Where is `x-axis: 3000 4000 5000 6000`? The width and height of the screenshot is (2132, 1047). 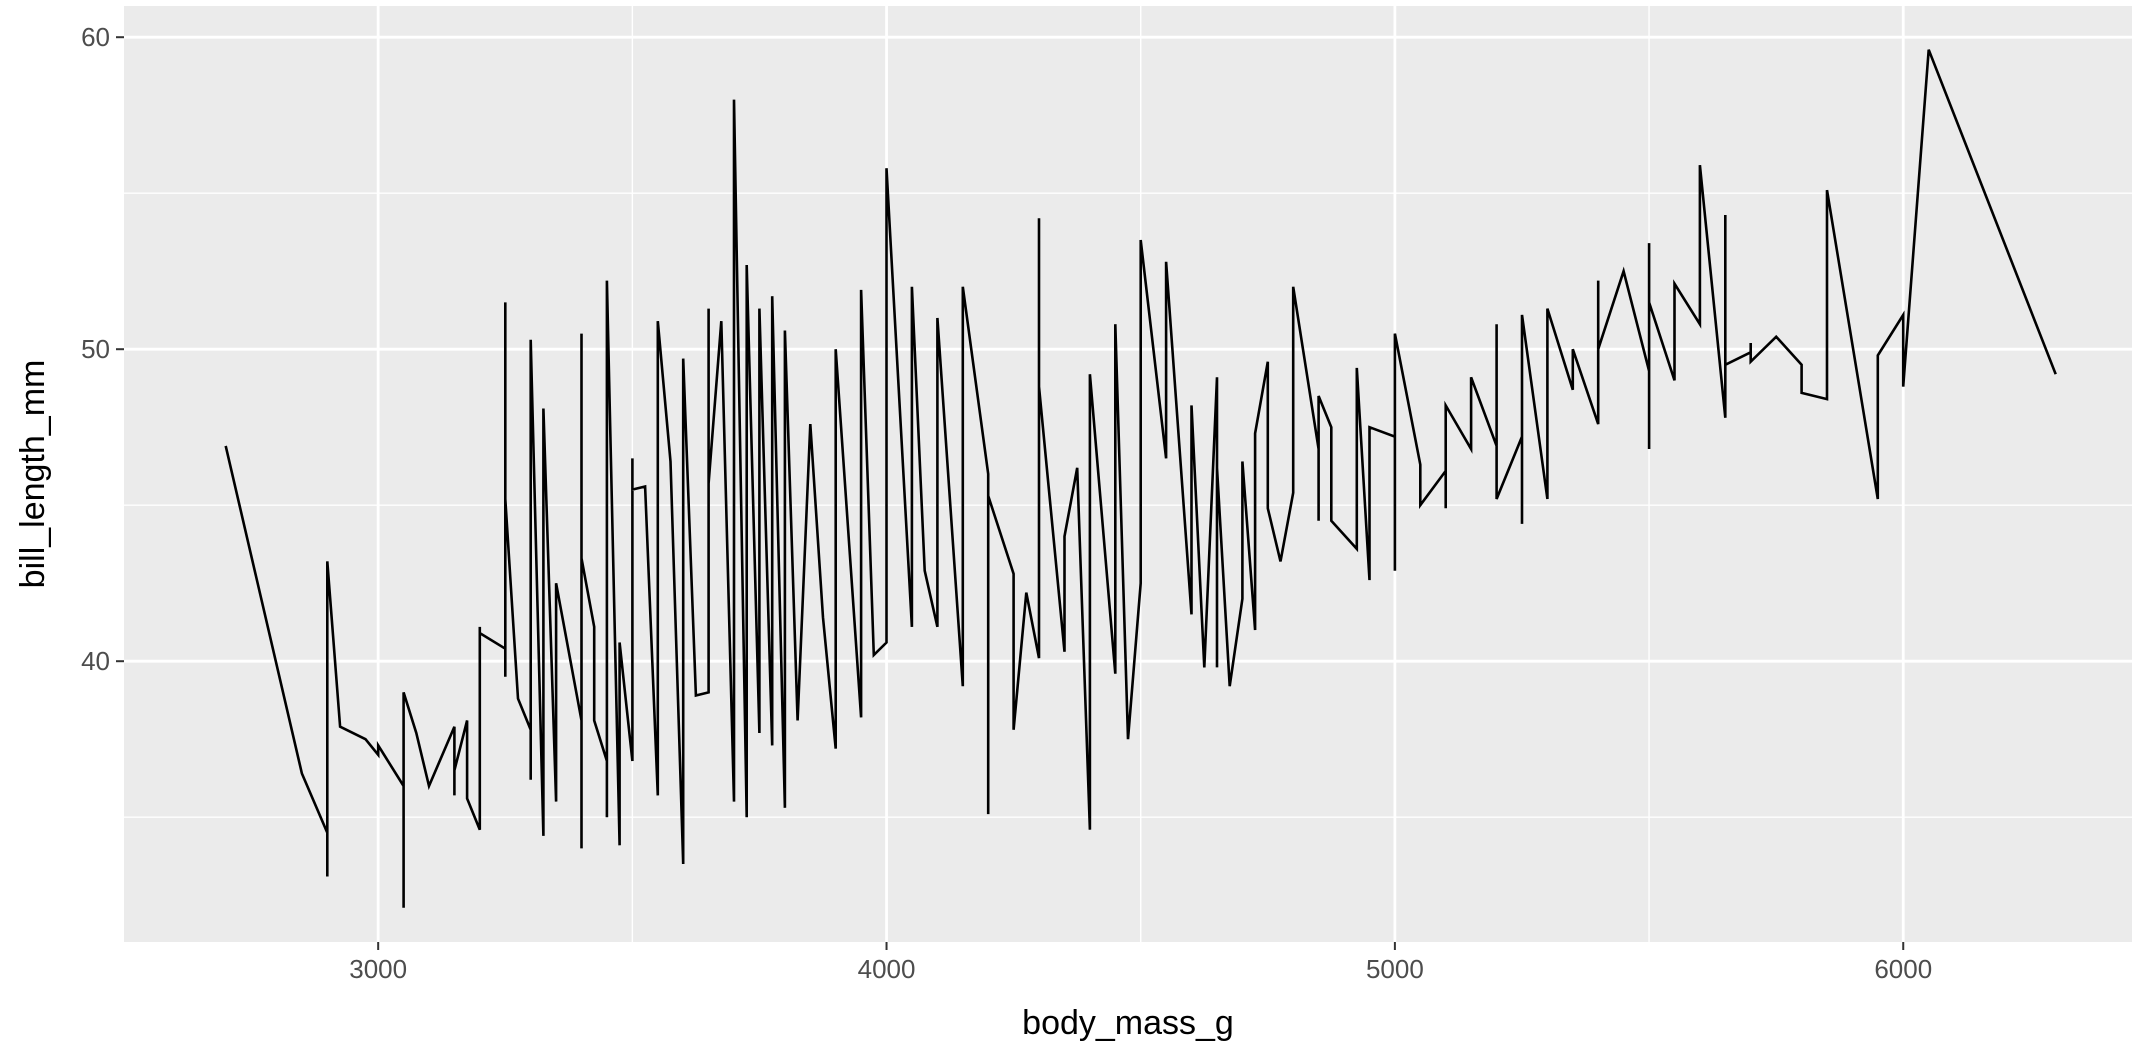
x-axis: 3000 4000 5000 6000 is located at coordinates (1140, 963).